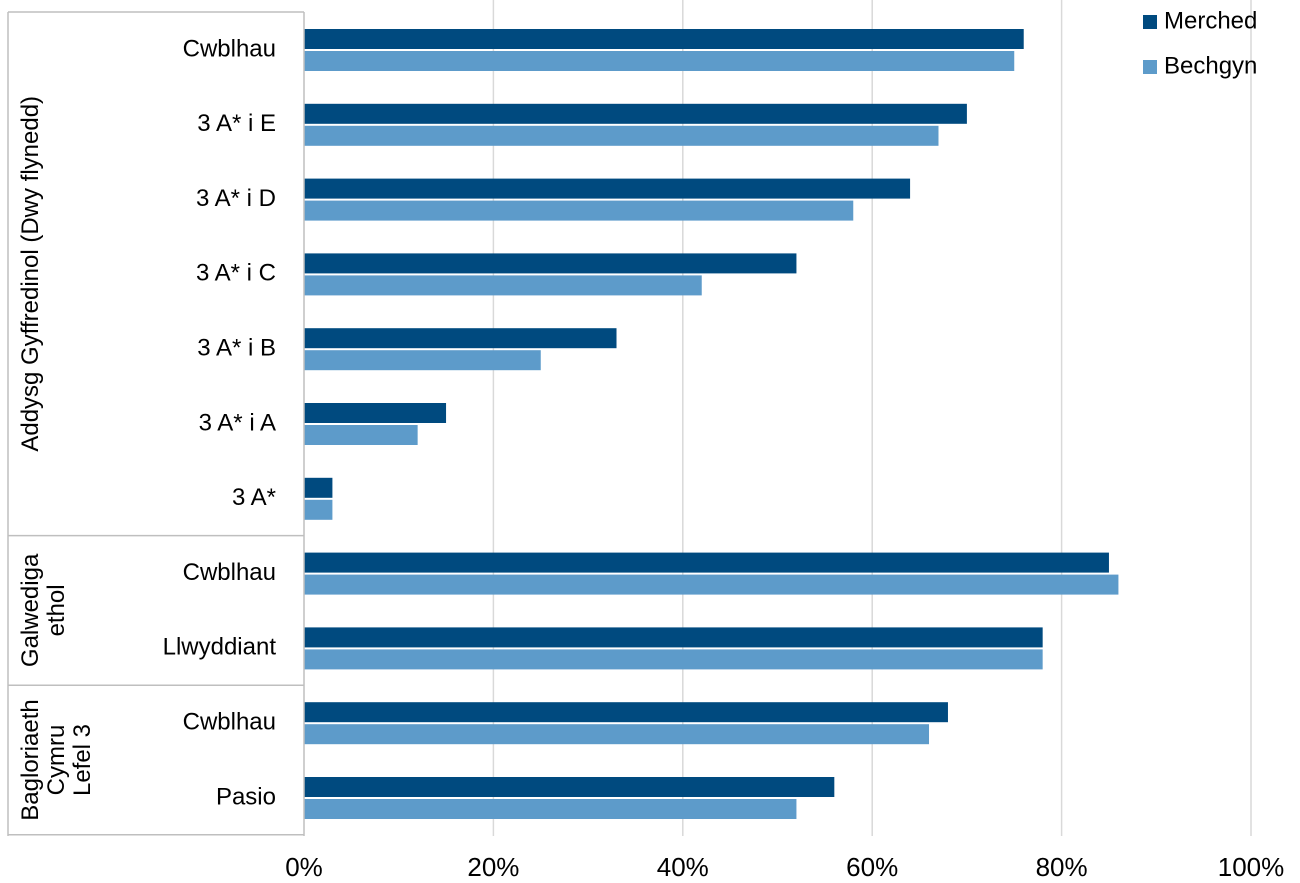 The image size is (1300, 883). What do you see at coordinates (30, 610) in the screenshot?
I see `group-label-line: Galwediga` at bounding box center [30, 610].